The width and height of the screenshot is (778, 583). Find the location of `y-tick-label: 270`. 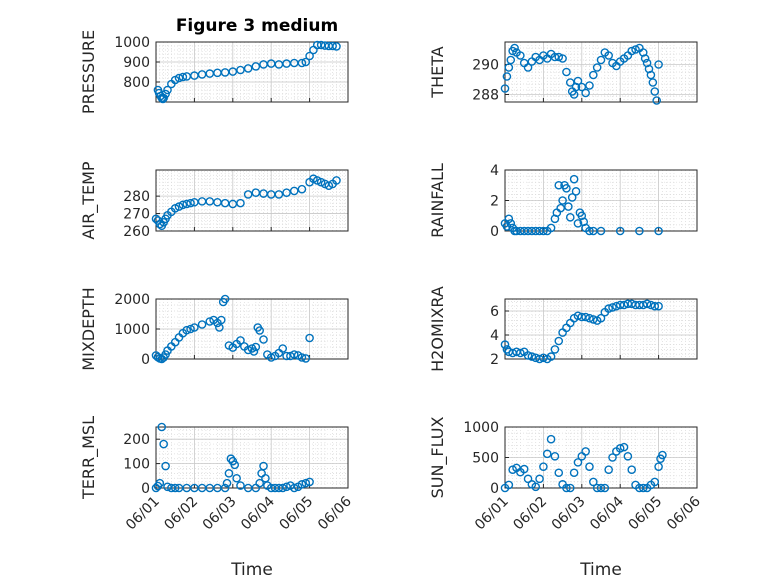

y-tick-label: 270 is located at coordinates (136, 215).